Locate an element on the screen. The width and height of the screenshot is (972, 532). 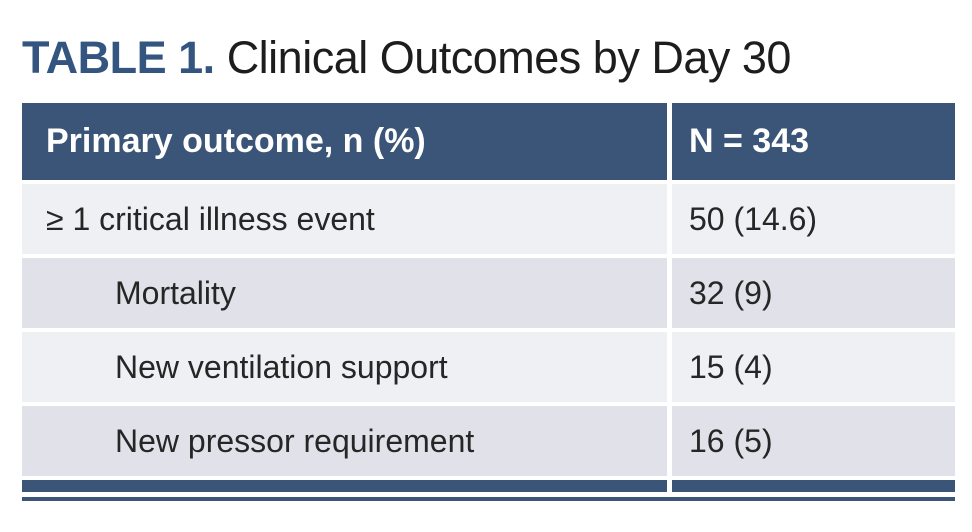
row-label-mortality: Mortality is located at coordinates (344, 293).